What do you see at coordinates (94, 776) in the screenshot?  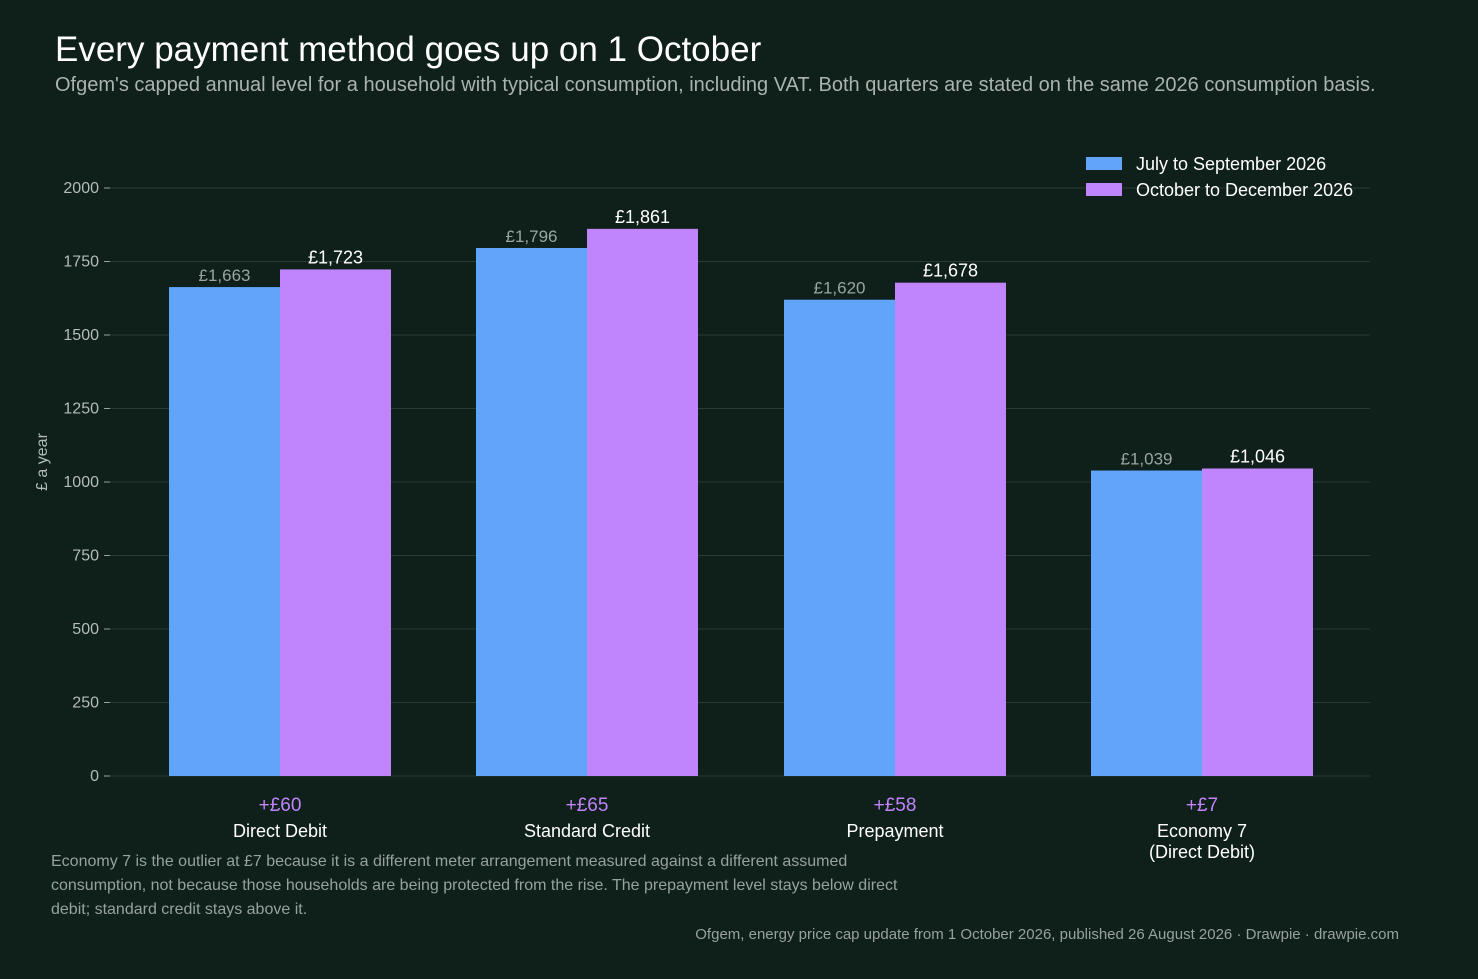 I see `y-tick-label: 0` at bounding box center [94, 776].